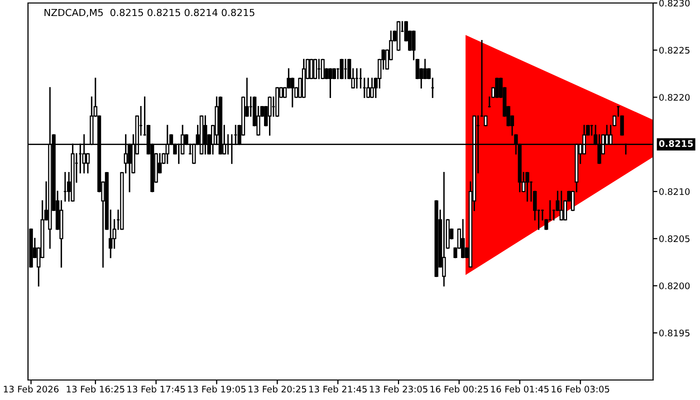  Describe the element at coordinates (149, 13) in the screenshot. I see `text: NZDCAD,M5 0.8215 0.8215 0.8214 0.8215` at that location.